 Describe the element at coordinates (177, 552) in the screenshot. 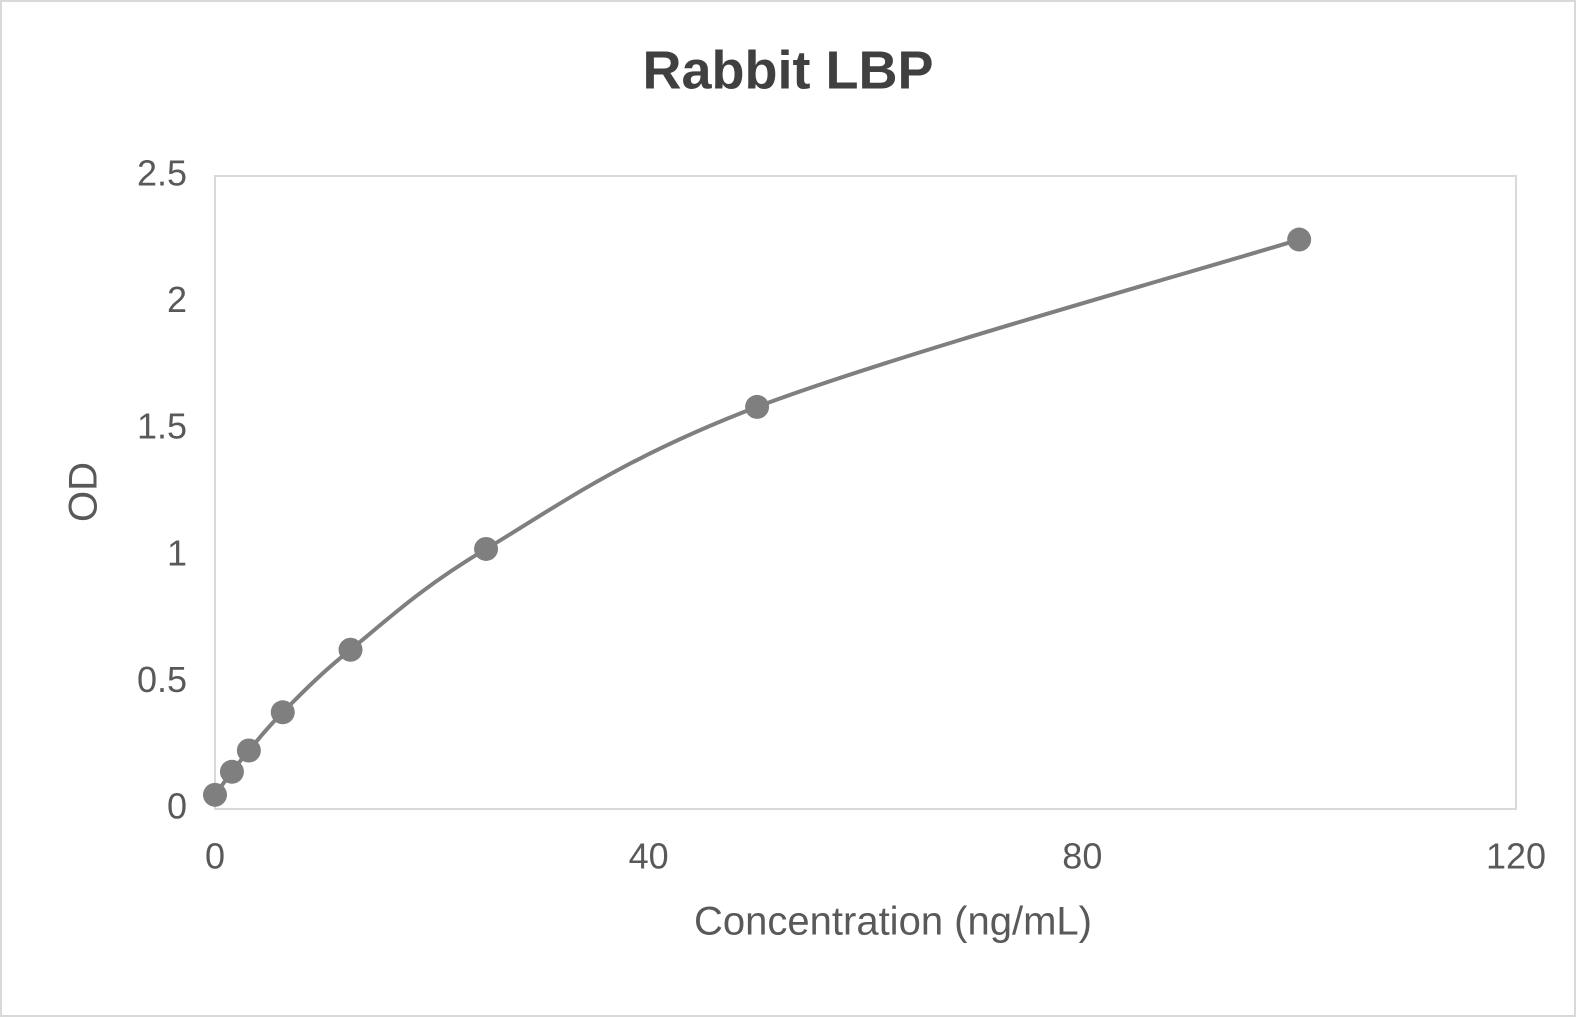

I see `y-tick-label: 1` at that location.